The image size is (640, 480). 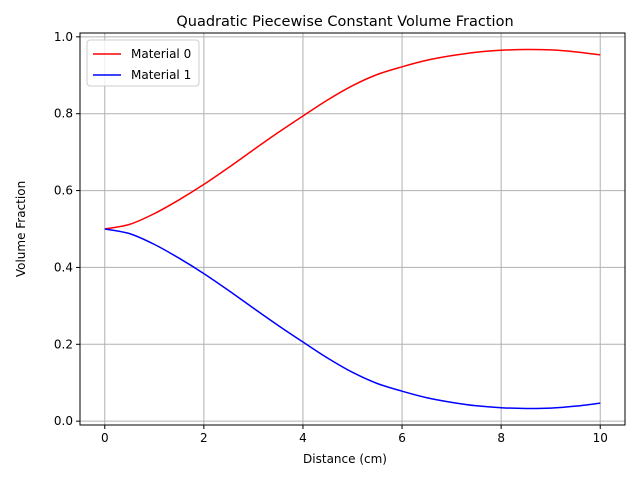 I want to click on x-tick-label: 0, so click(x=105, y=438).